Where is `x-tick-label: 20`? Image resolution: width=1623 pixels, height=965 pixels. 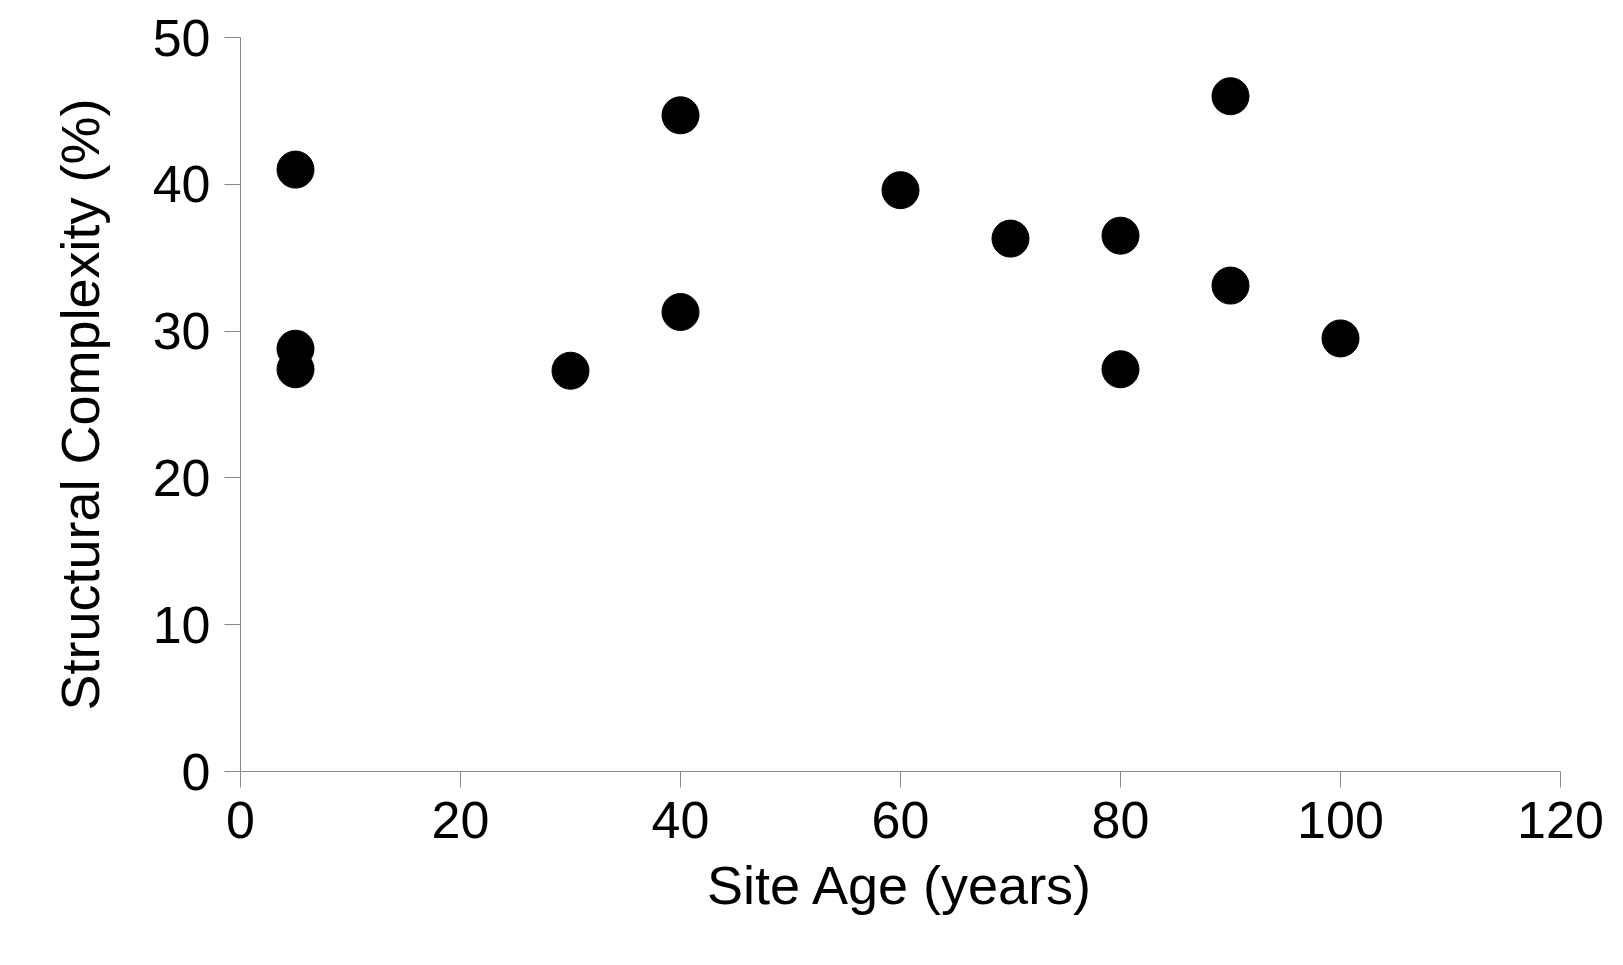
x-tick-label: 20 is located at coordinates (460, 819).